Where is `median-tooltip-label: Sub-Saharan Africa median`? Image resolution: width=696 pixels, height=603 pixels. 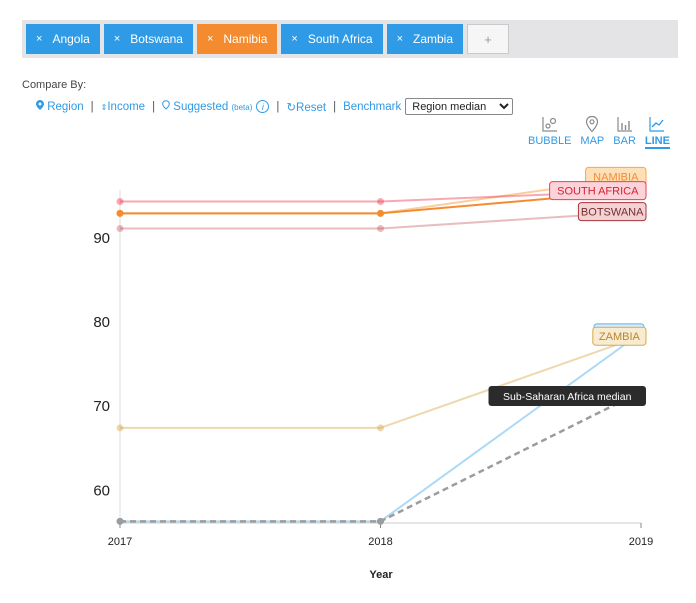 median-tooltip-label: Sub-Saharan Africa median is located at coordinates (567, 397).